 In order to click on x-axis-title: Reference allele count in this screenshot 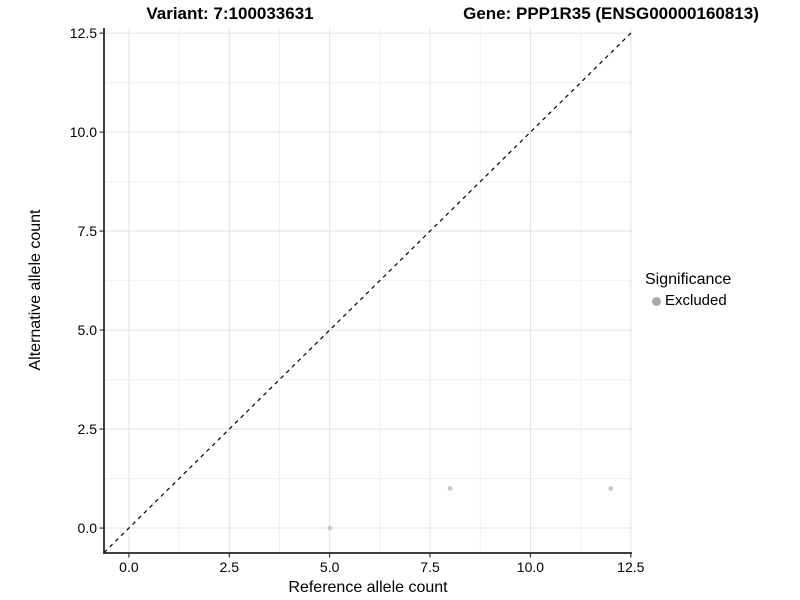, I will do `click(368, 587)`.